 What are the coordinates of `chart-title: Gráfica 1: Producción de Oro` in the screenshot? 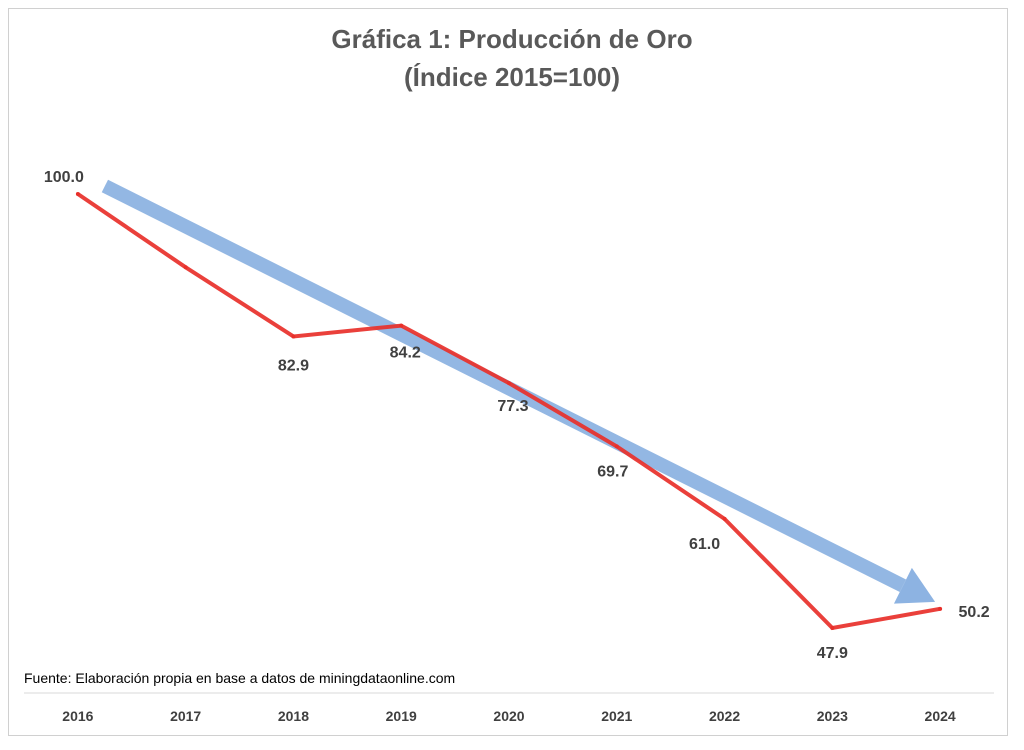 It's located at (512, 39).